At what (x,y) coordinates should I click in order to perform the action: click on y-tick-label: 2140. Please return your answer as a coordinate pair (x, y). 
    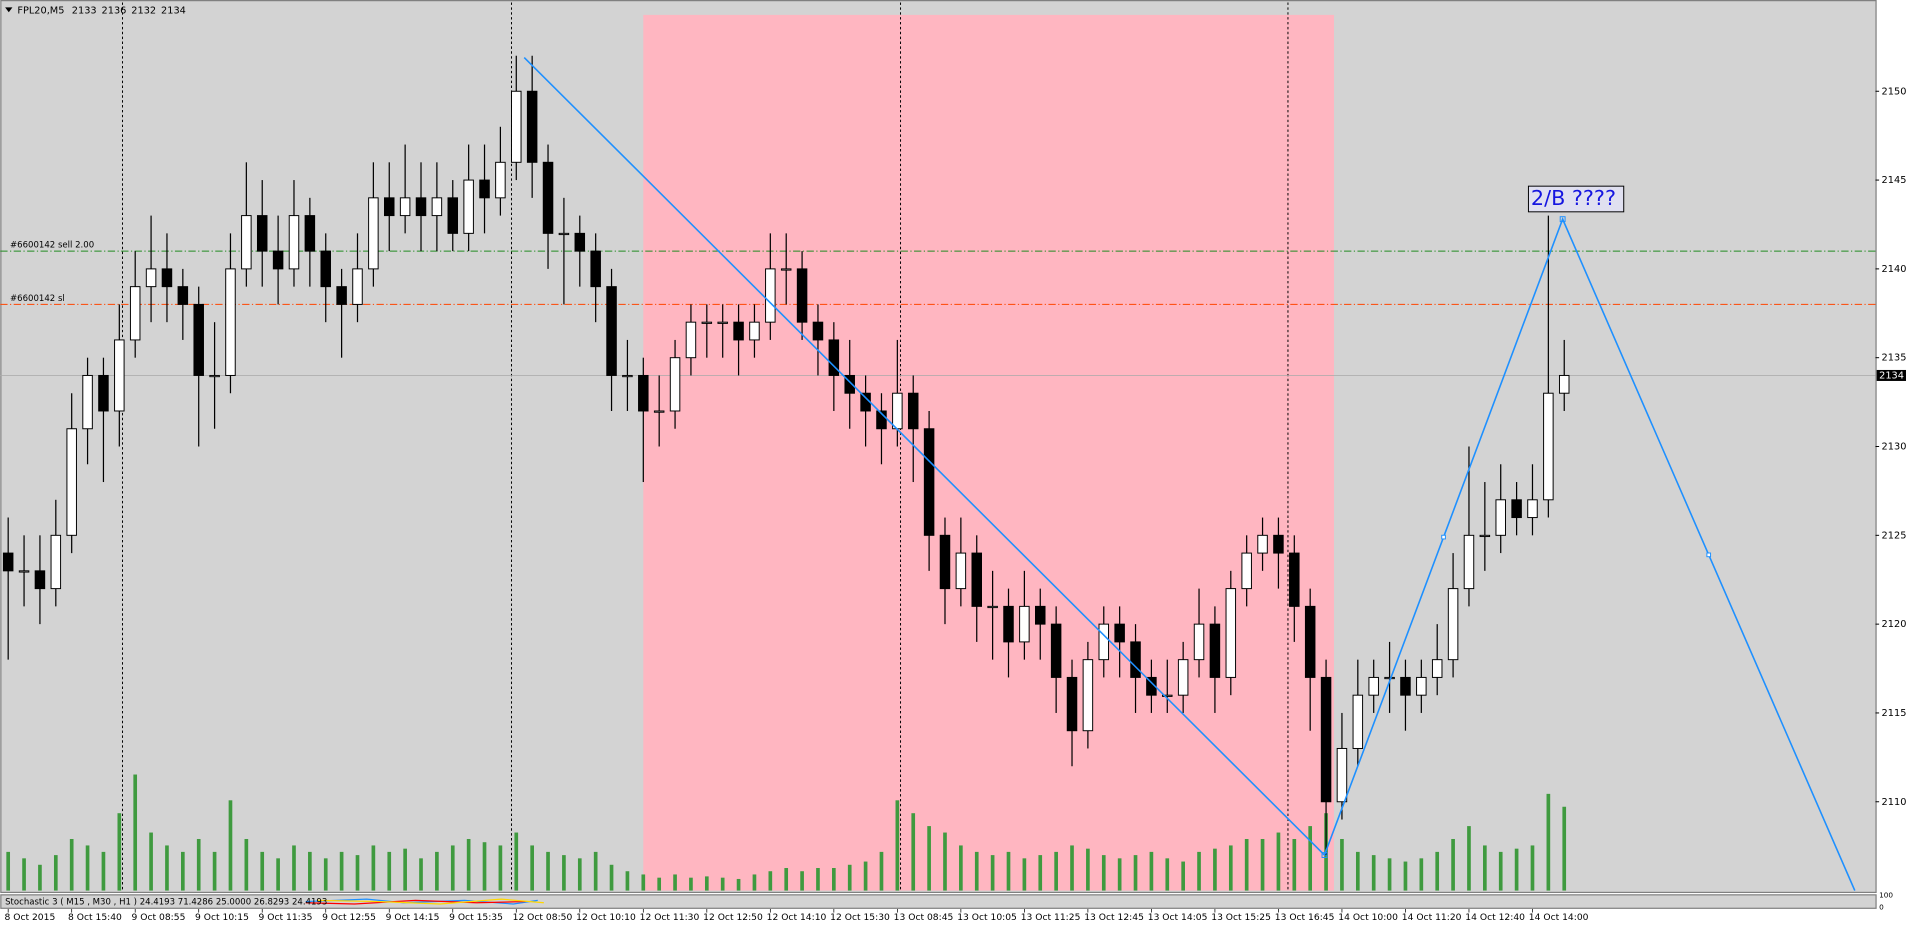
    Looking at the image, I should click on (1894, 269).